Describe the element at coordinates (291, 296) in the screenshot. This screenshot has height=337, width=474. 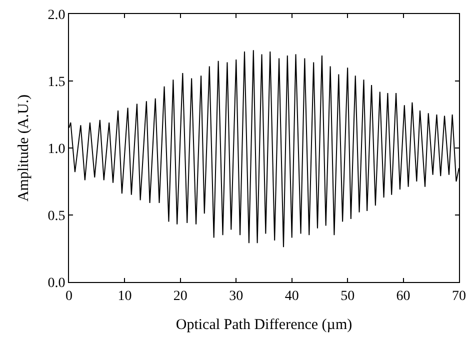
I see `x-tick-label: 40` at that location.